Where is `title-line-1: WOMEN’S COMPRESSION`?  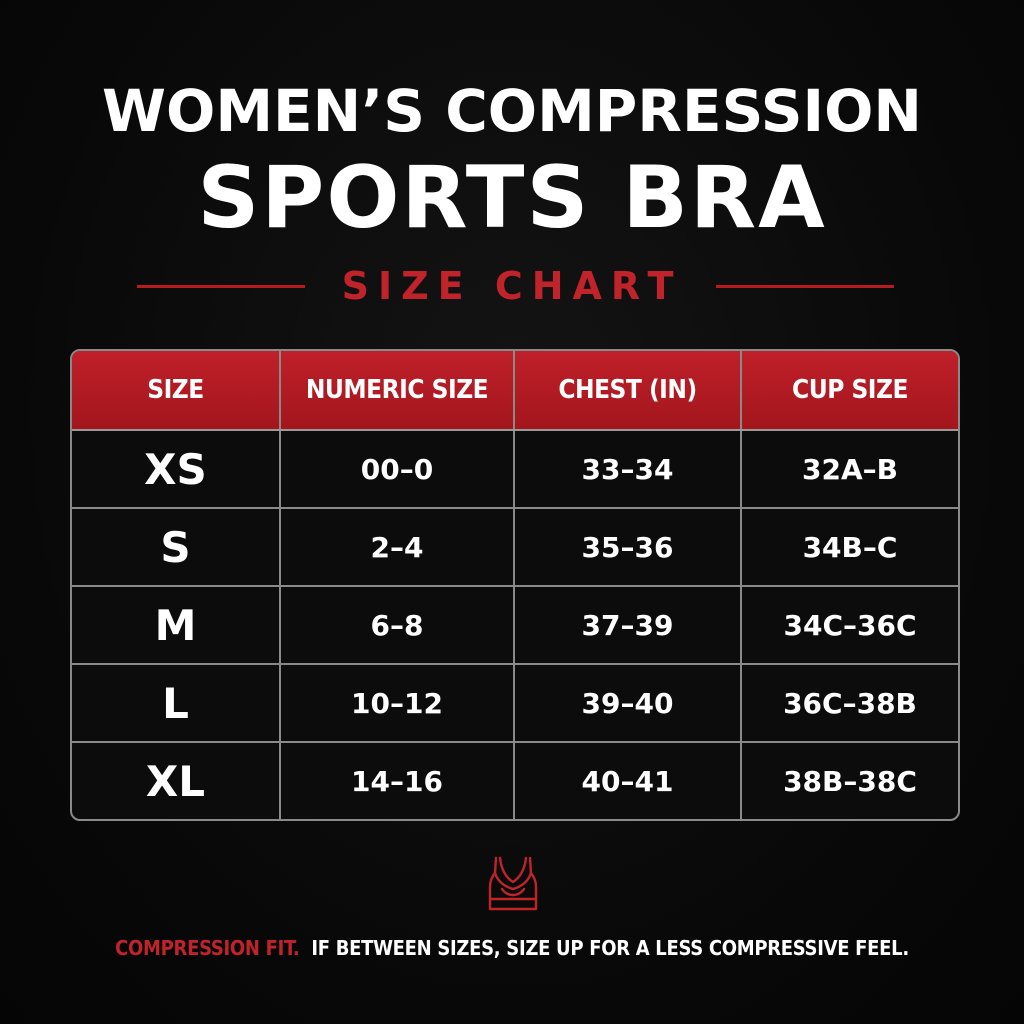
title-line-1: WOMEN’S COMPRESSION is located at coordinates (512, 111).